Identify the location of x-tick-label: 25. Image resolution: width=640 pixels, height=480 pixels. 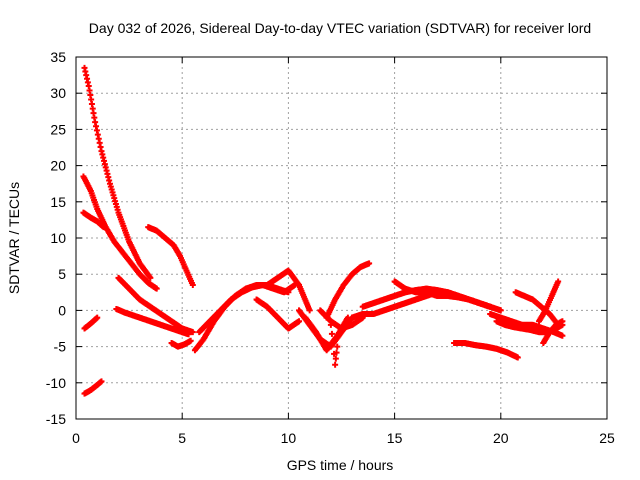
(607, 438).